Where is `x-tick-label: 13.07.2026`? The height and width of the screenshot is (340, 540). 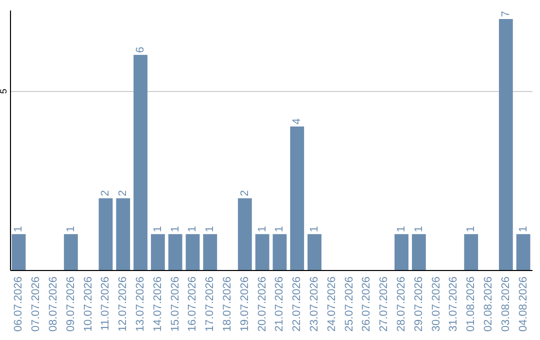
x-tick-label: 13.07.2026 is located at coordinates (140, 304).